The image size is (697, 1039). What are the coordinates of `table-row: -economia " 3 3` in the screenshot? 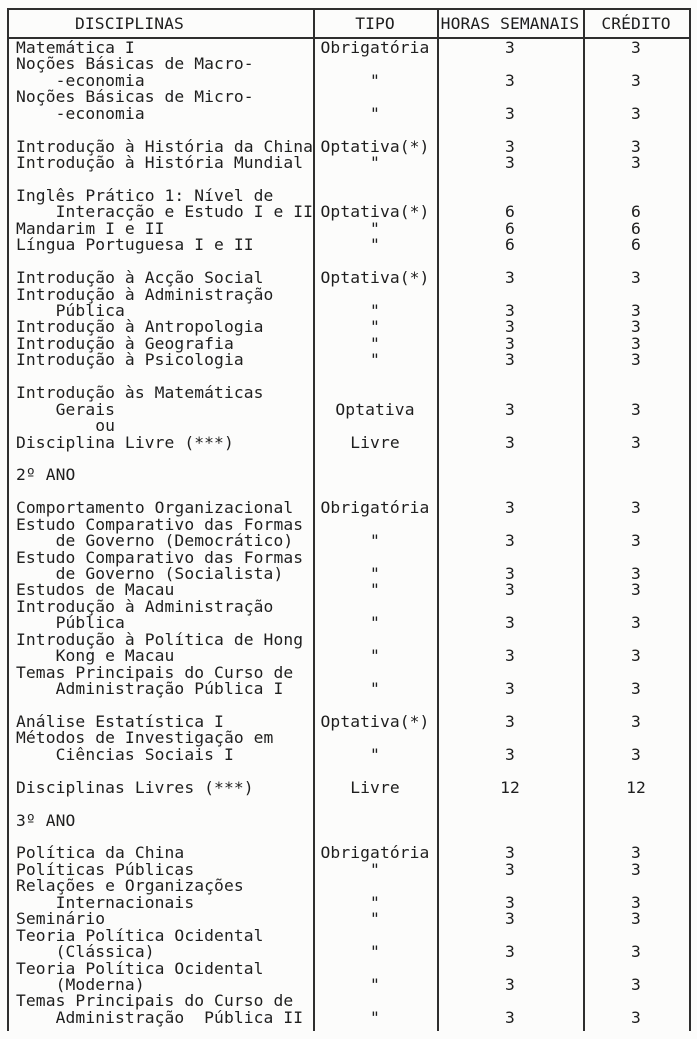 It's located at (350, 113).